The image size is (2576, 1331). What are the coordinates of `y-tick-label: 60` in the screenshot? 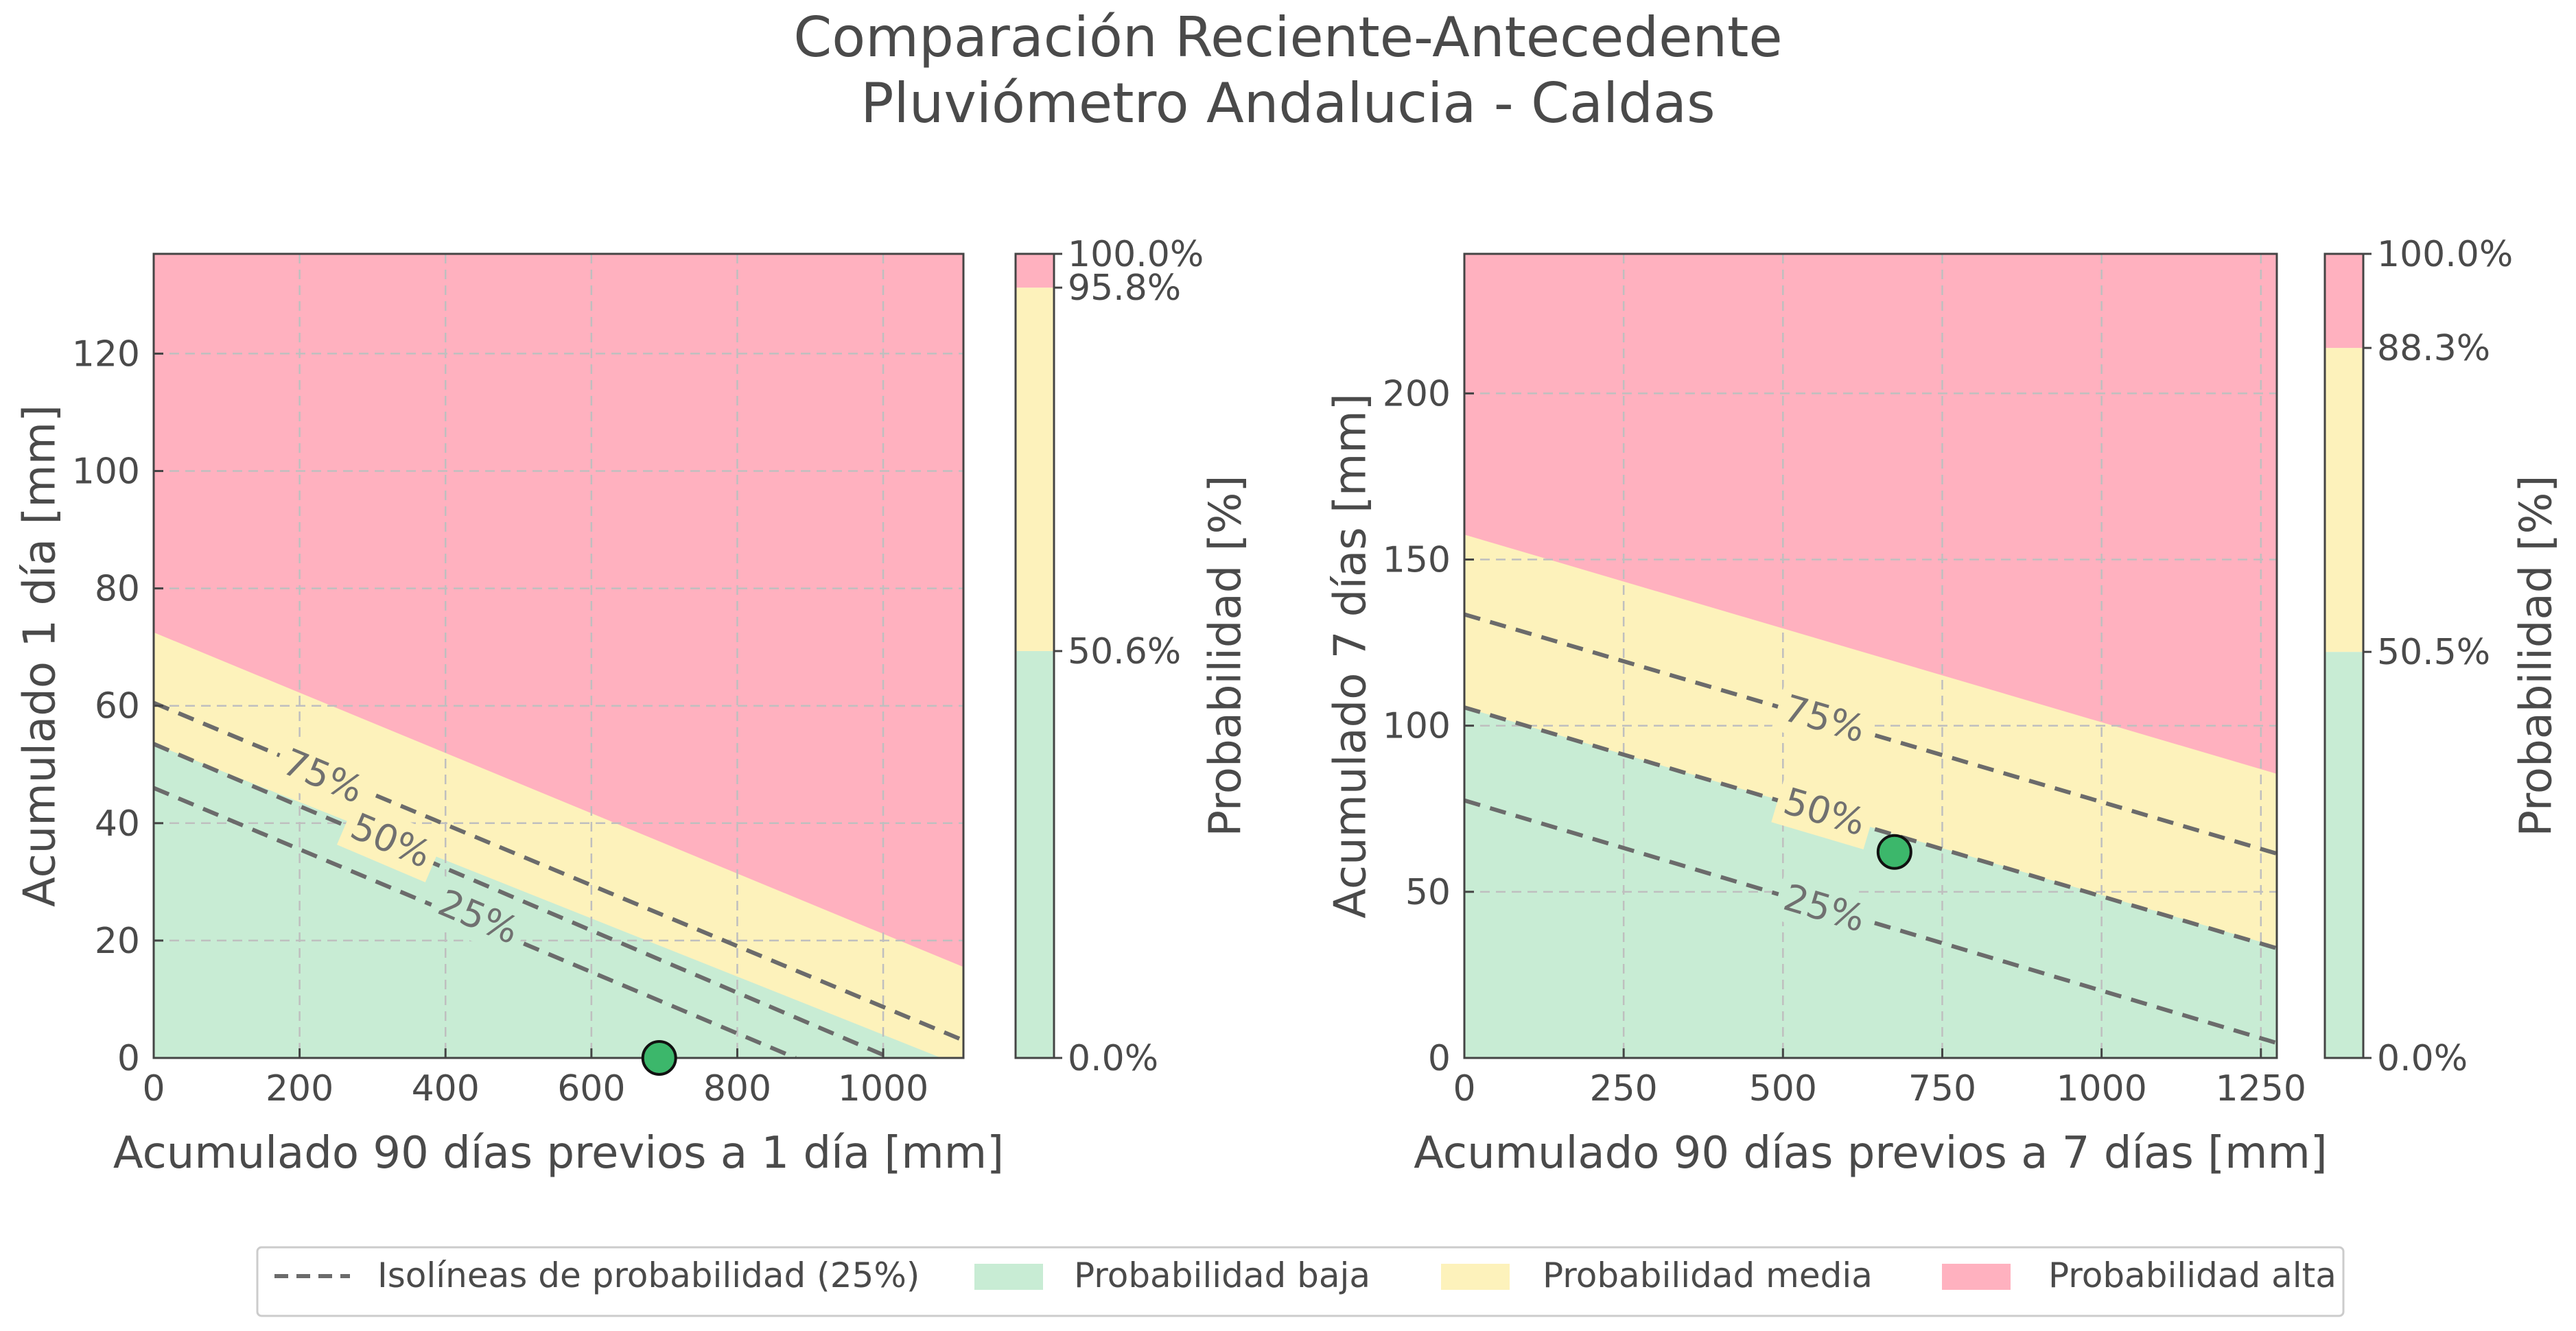 It's located at (117, 706).